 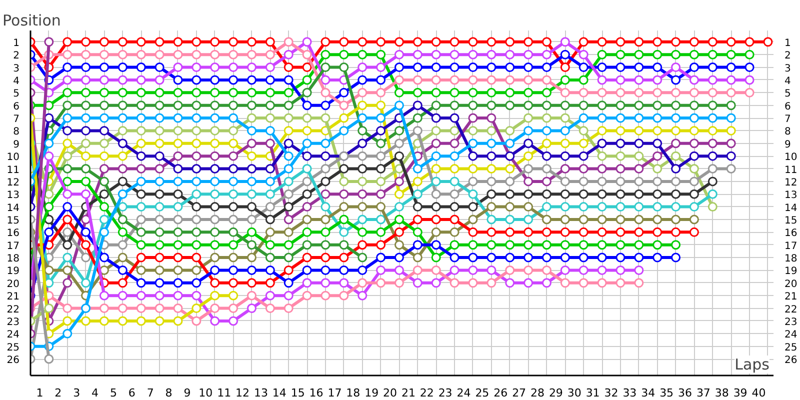 I want to click on y2-tick-label: 25, so click(x=791, y=348).